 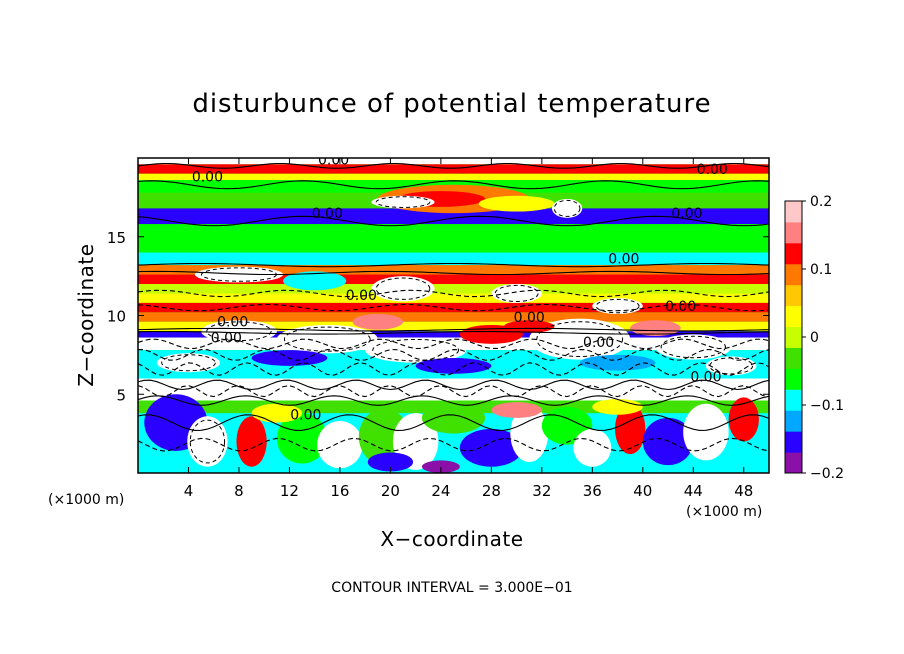 What do you see at coordinates (451, 539) in the screenshot?
I see `x-axis-label: X−coordinate` at bounding box center [451, 539].